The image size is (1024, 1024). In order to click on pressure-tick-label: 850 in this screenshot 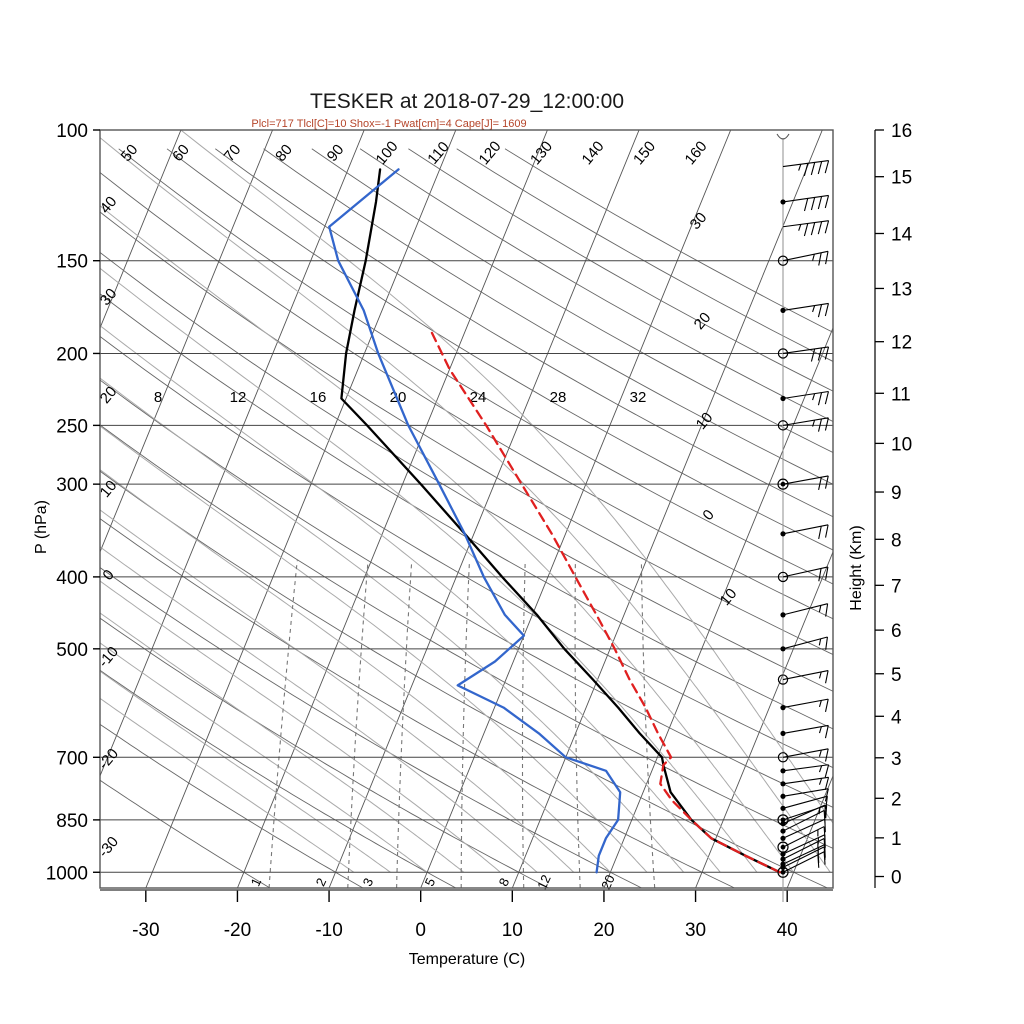, I will do `click(72, 821)`.